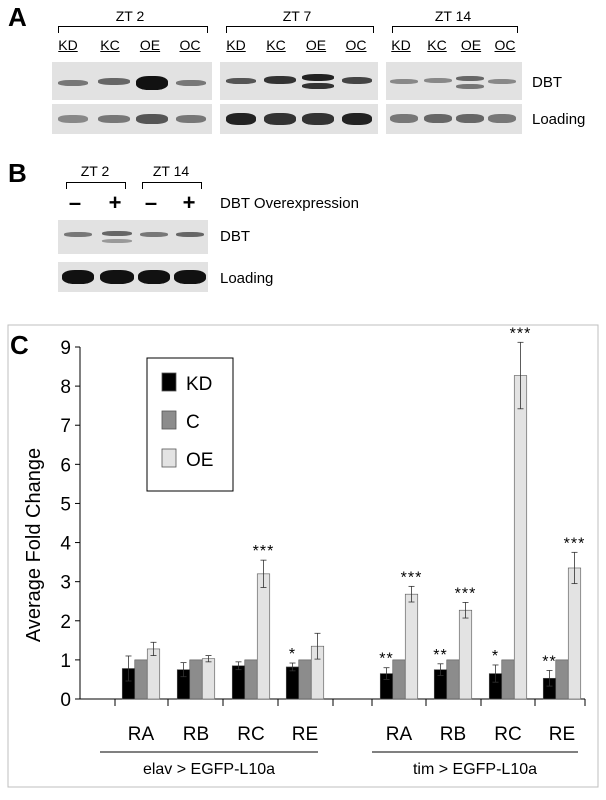  Describe the element at coordinates (199, 460) in the screenshot. I see `legend-label: OE` at that location.